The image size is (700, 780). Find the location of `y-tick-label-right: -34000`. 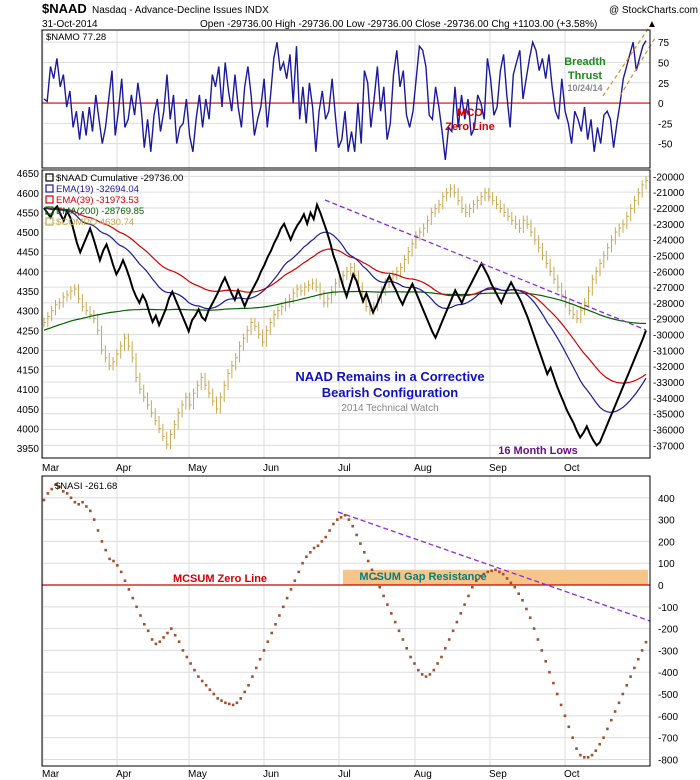

y-tick-label-right: -34000 is located at coordinates (669, 399).